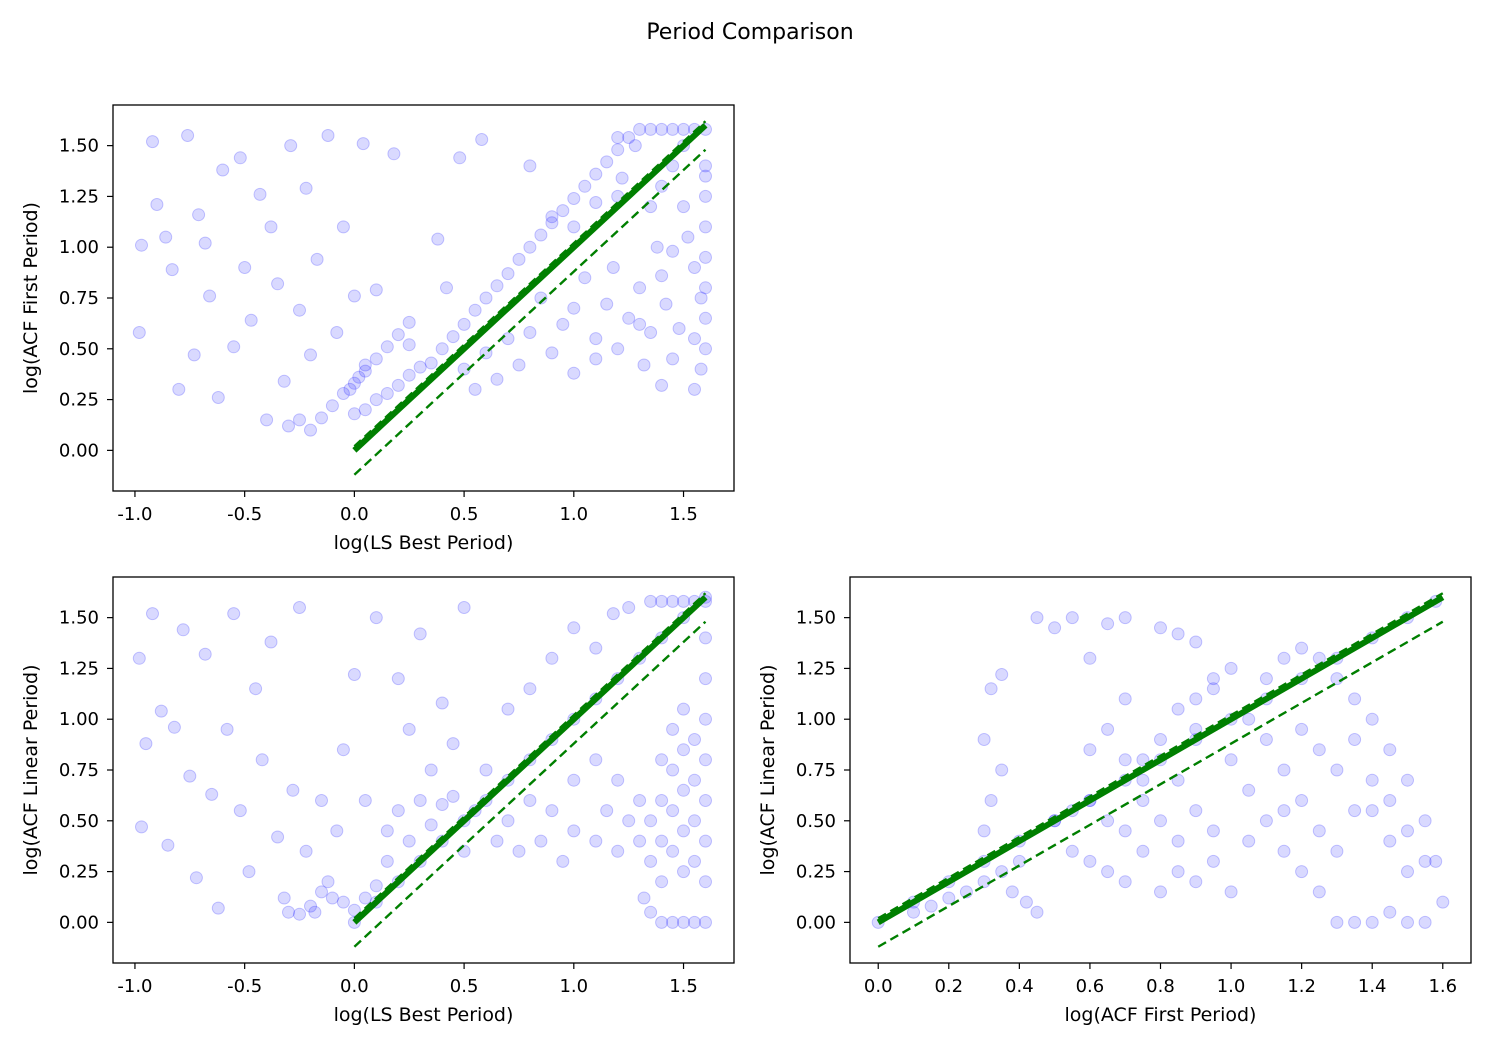 This screenshot has width=1500, height=1050. Describe the element at coordinates (816, 872) in the screenshot. I see `chart-2-y-tick-label: 0.25` at that location.